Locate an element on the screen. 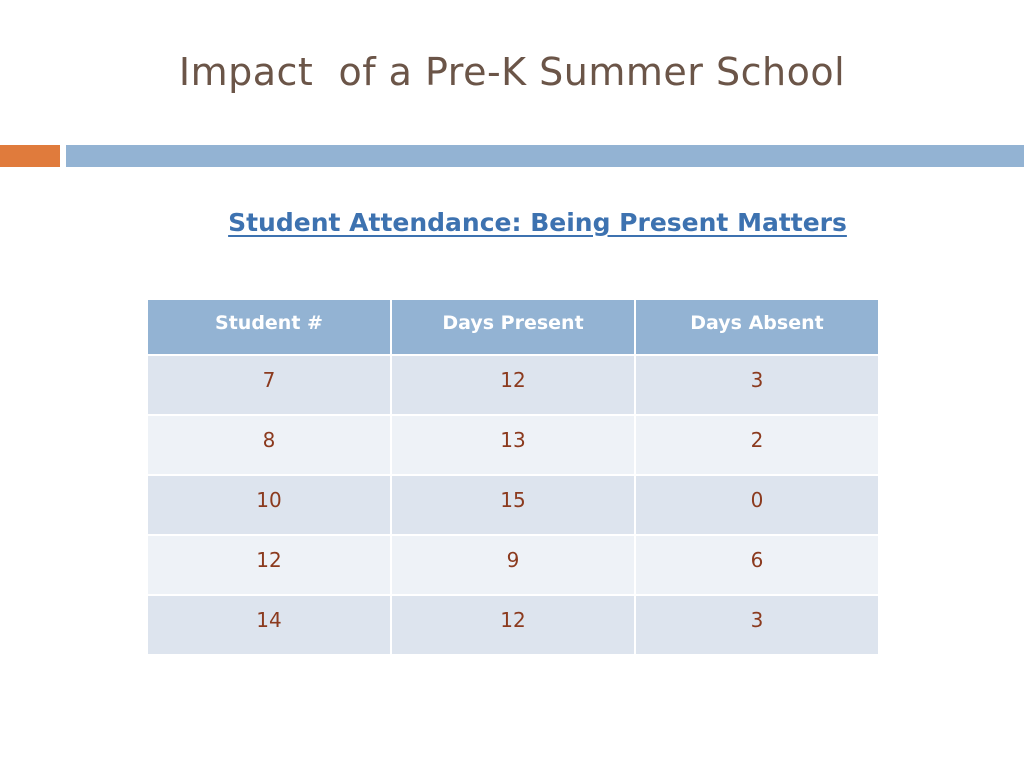 This screenshot has width=1024, height=768. accent-bar-blue is located at coordinates (545, 156).